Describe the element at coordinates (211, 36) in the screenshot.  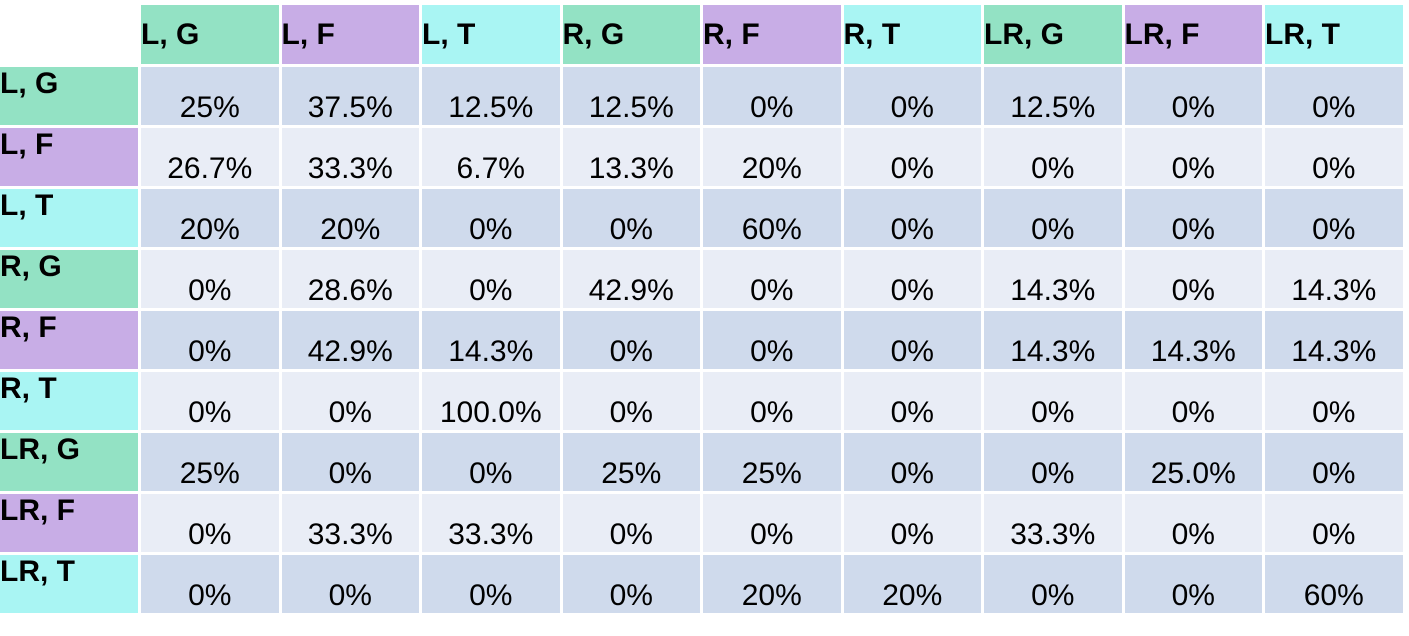
I see `column-header: L, G` at that location.